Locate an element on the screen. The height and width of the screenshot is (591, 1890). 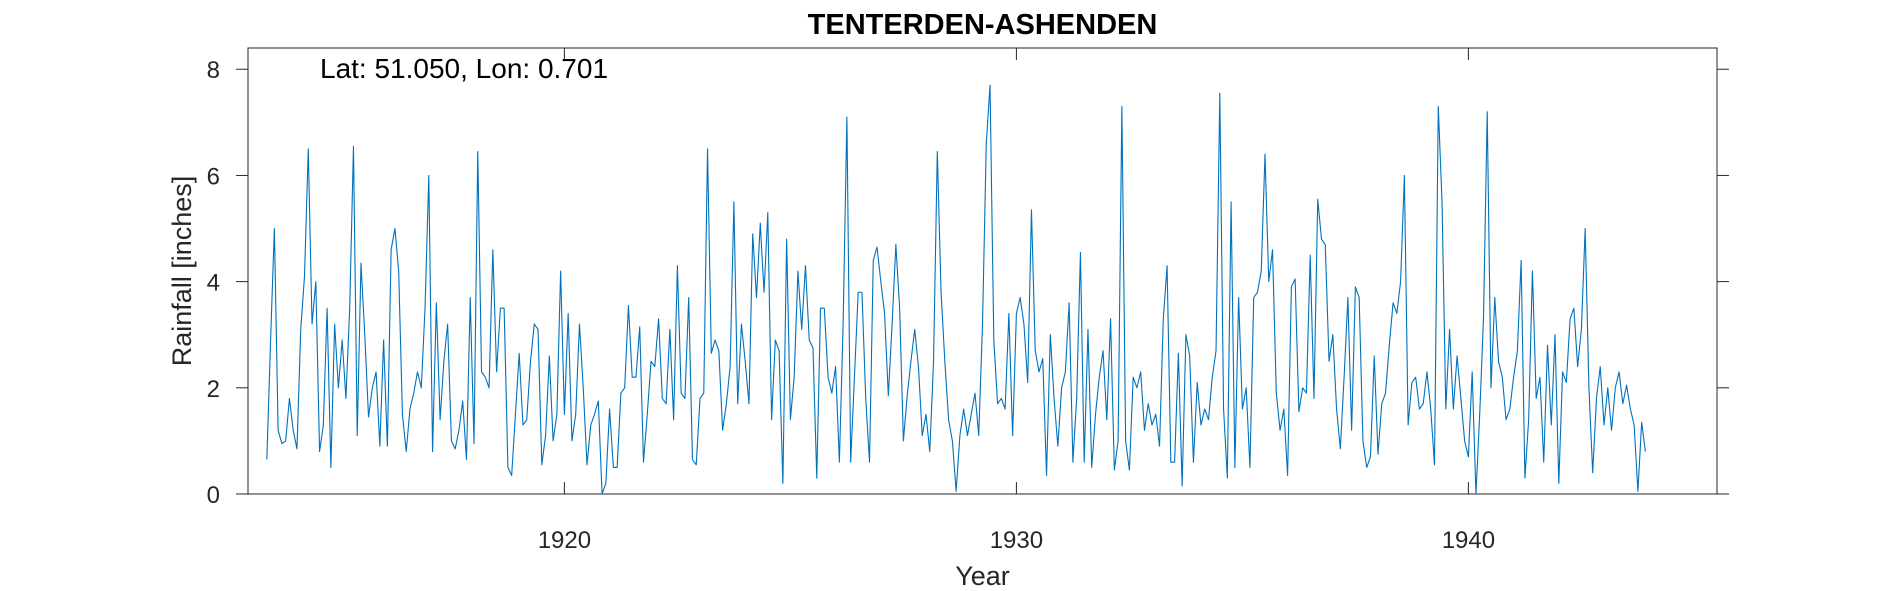
y-tick-label: 4 is located at coordinates (213, 283).